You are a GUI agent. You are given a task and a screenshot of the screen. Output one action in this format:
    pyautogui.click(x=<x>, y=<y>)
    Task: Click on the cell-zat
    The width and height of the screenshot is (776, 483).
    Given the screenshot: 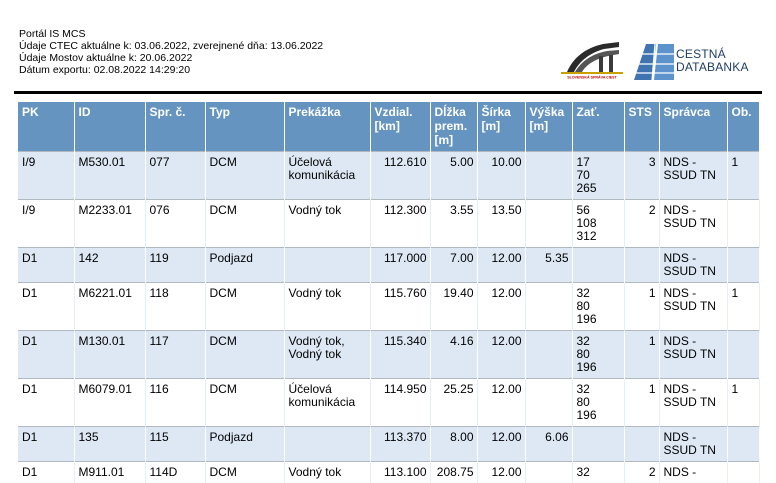 What is the action you would take?
    pyautogui.click(x=598, y=265)
    